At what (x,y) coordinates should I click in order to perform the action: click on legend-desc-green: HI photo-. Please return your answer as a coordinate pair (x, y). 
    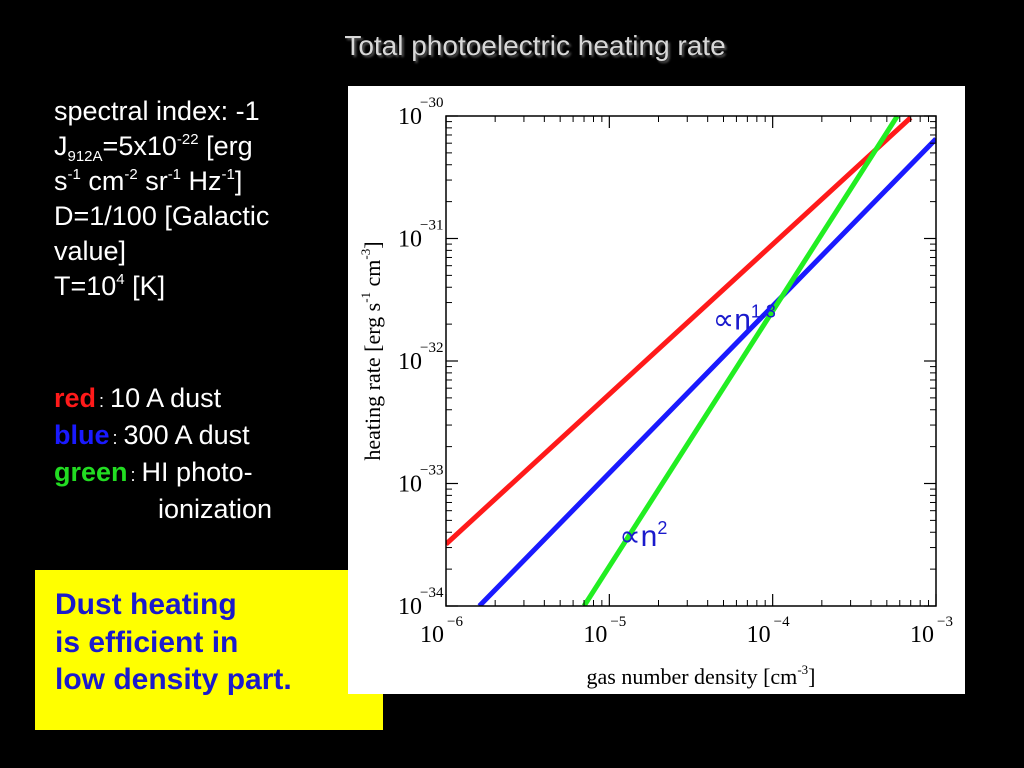
    Looking at the image, I should click on (197, 472).